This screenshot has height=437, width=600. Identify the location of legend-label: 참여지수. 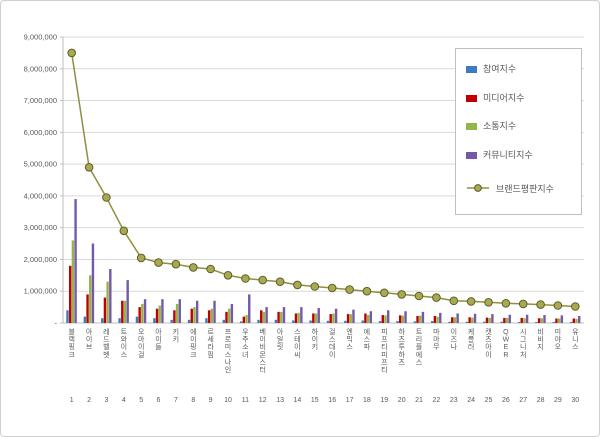
(500, 68).